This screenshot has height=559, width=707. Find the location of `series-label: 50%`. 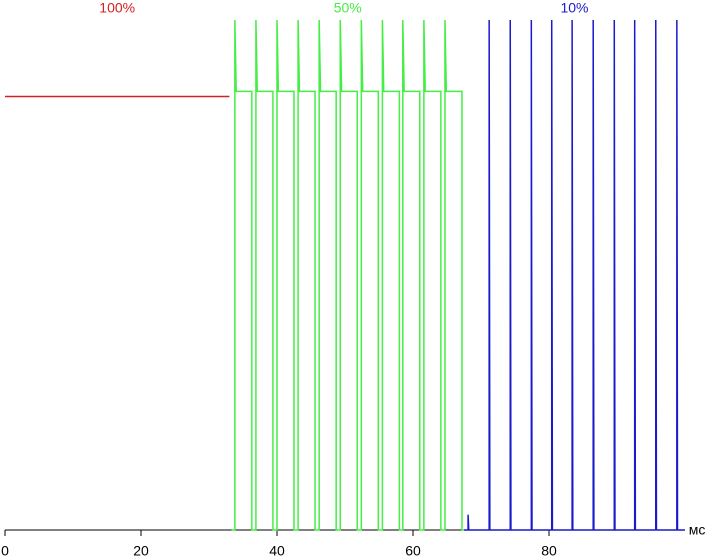

series-label: 50% is located at coordinates (348, 8).